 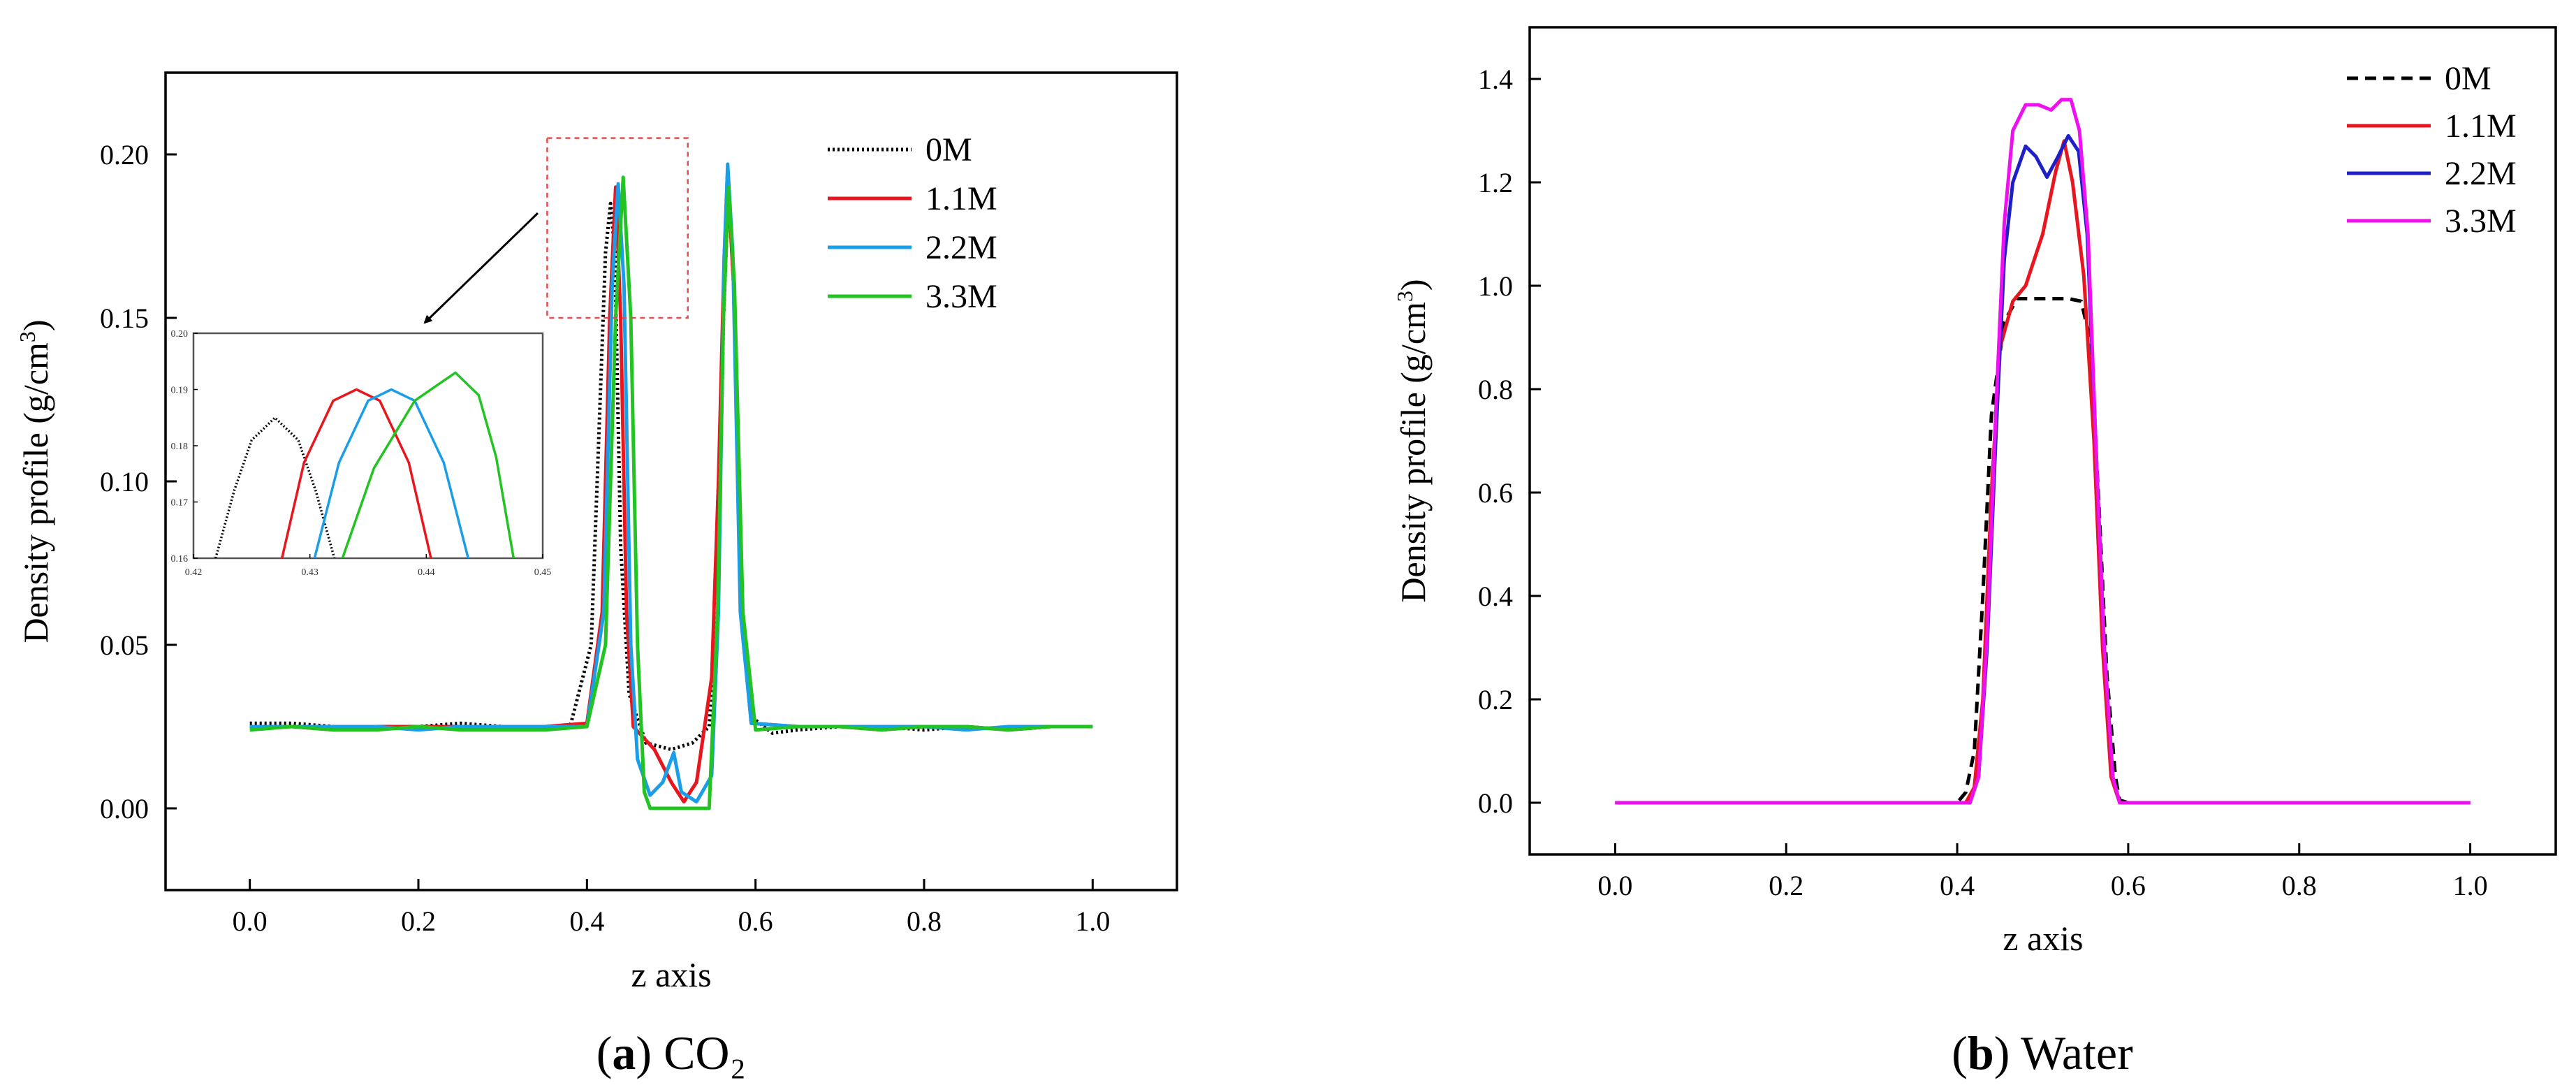 I want to click on y-tick-label: 0.0, so click(x=1496, y=803).